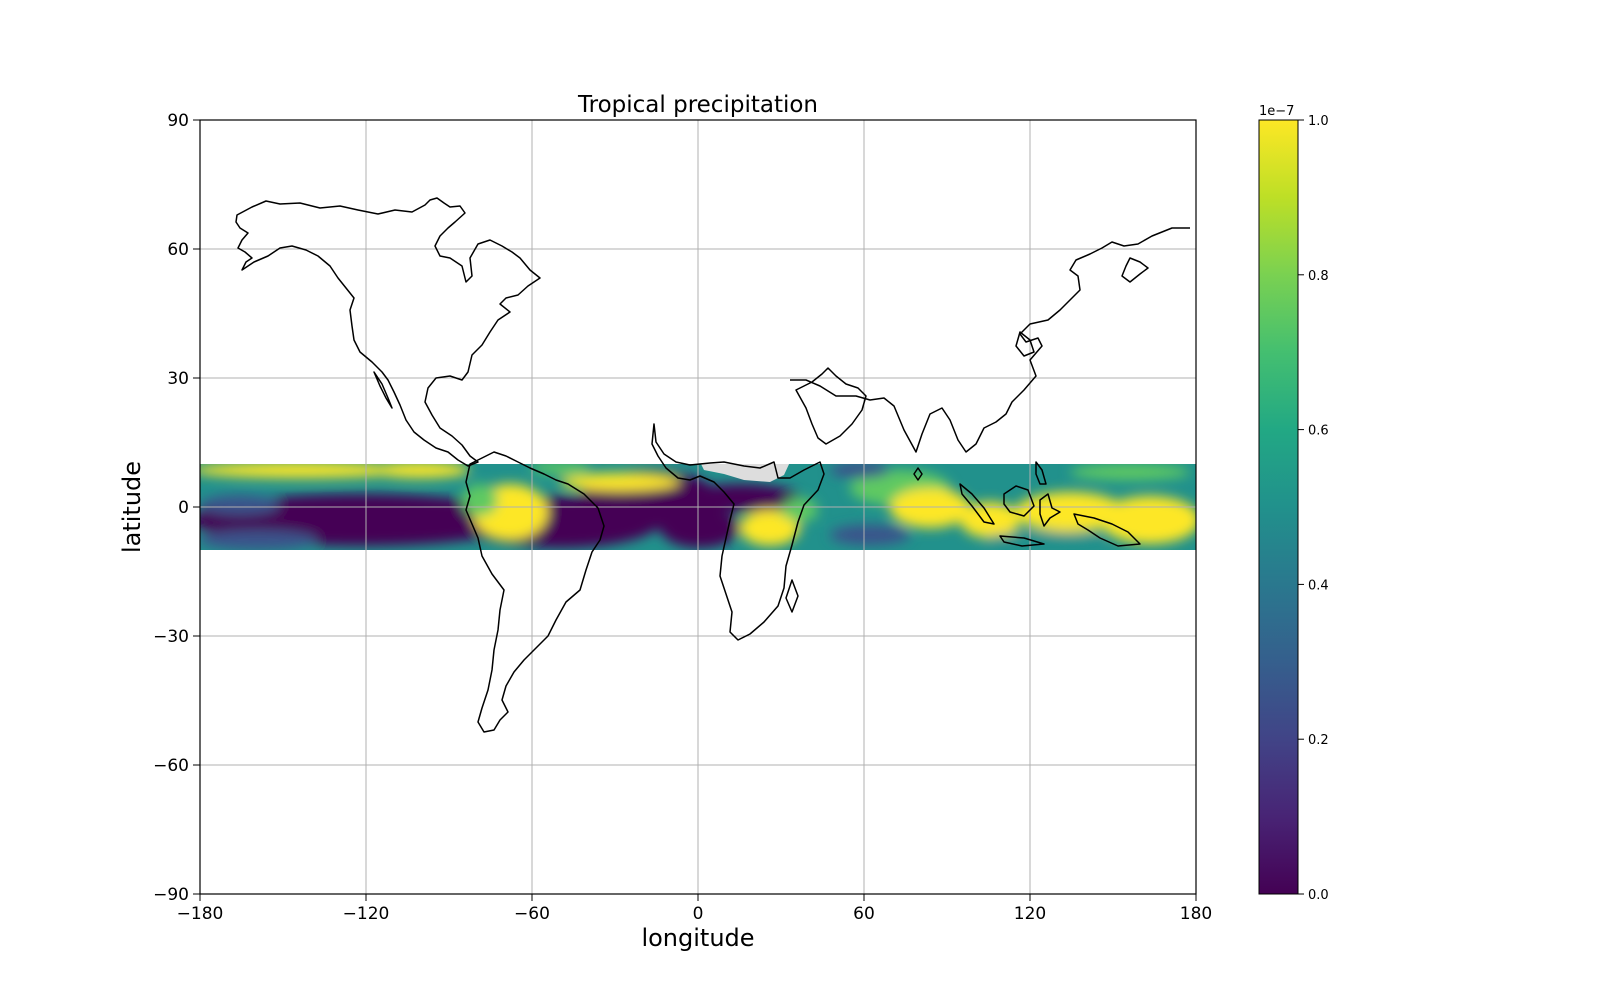 The image size is (1600, 1004). I want to click on x-axis-label: longitude, so click(697, 938).